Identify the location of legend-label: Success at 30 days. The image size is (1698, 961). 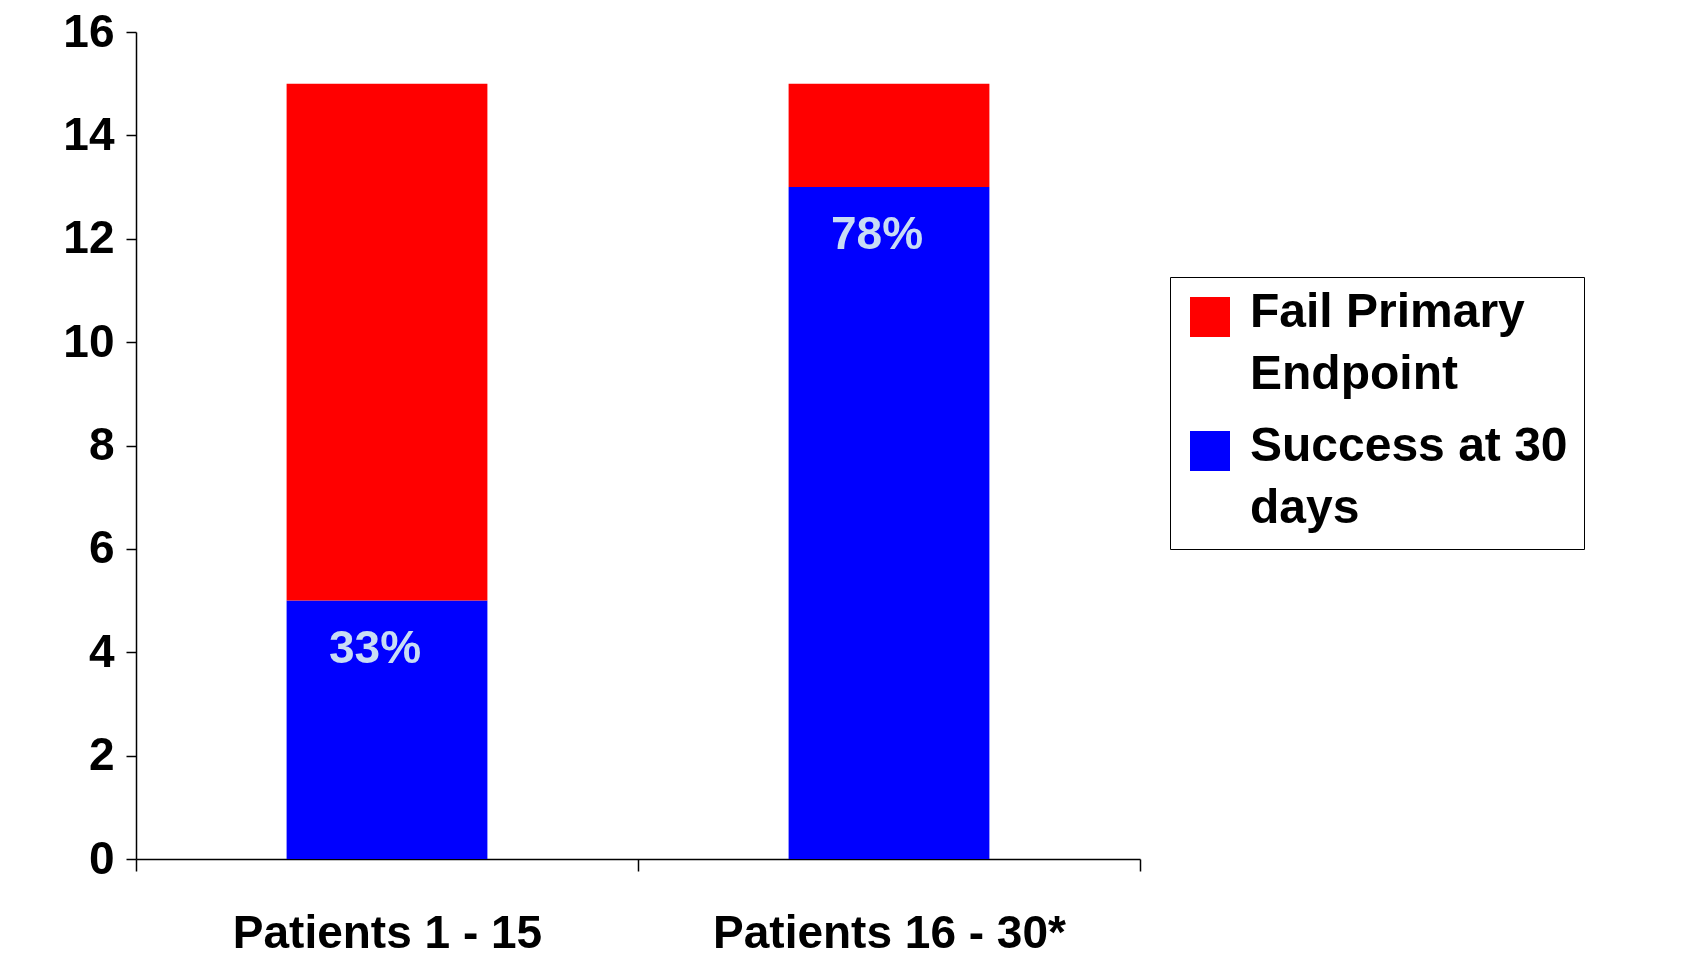
(1409, 475).